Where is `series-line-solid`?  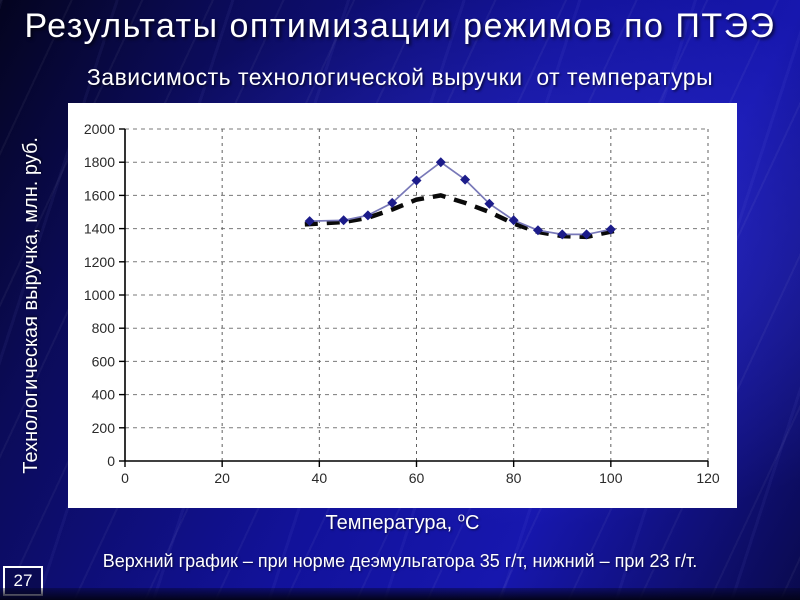
series-line-solid is located at coordinates (460, 198).